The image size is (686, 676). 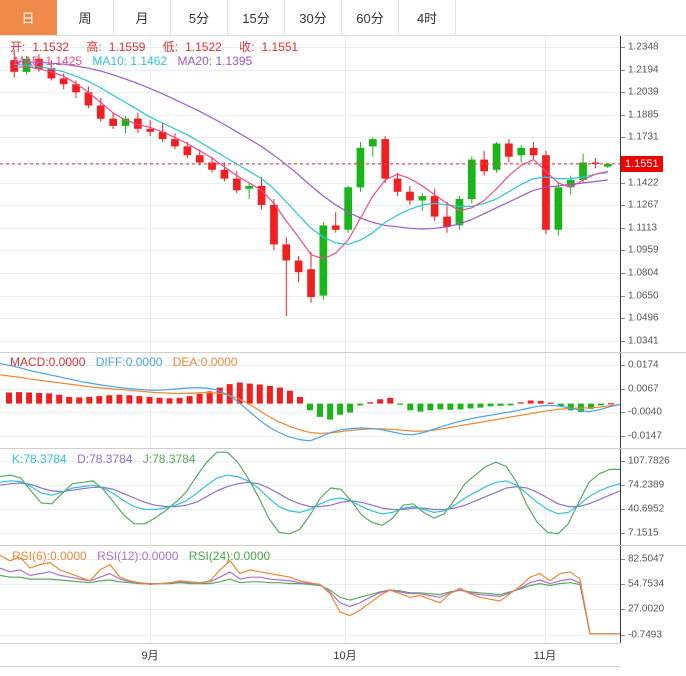 I want to click on separator-price-macd, so click(x=343, y=352).